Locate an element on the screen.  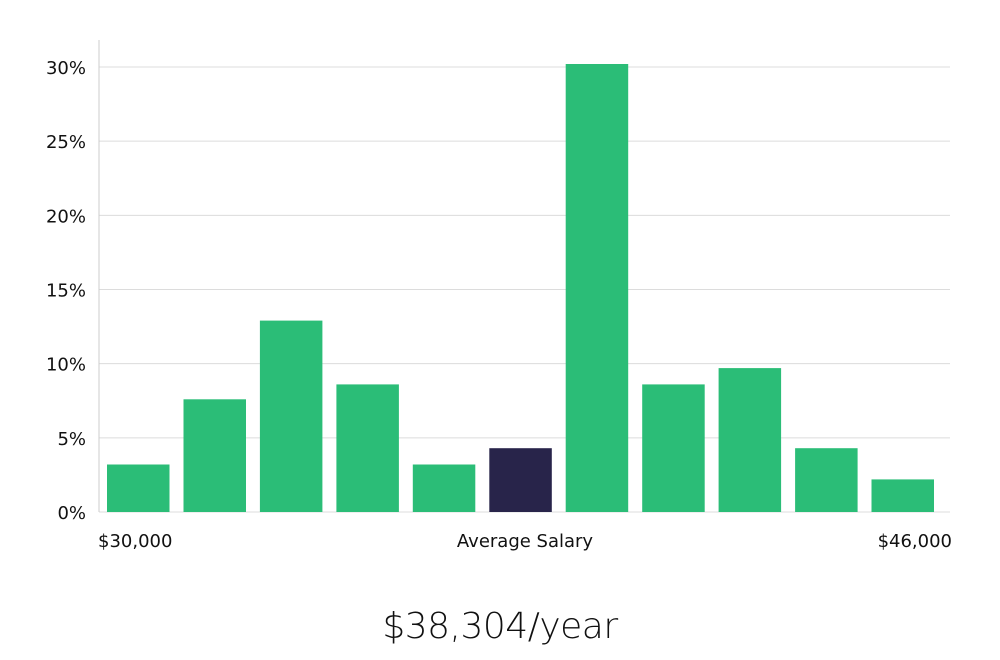
x-axis-title: Average Salary is located at coordinates (525, 541).